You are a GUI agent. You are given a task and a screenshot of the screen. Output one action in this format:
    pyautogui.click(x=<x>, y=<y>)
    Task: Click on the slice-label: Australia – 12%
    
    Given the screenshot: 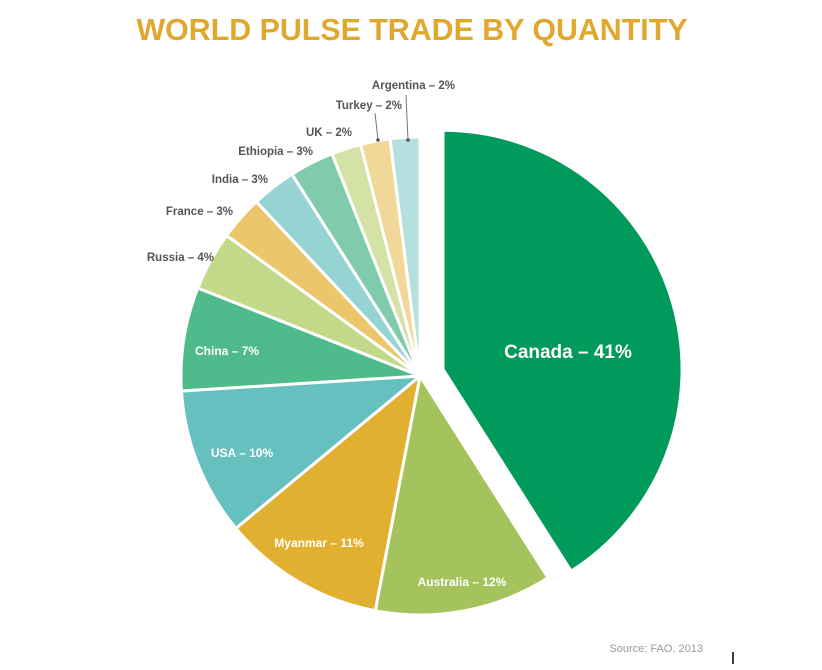 What is the action you would take?
    pyautogui.click(x=462, y=582)
    